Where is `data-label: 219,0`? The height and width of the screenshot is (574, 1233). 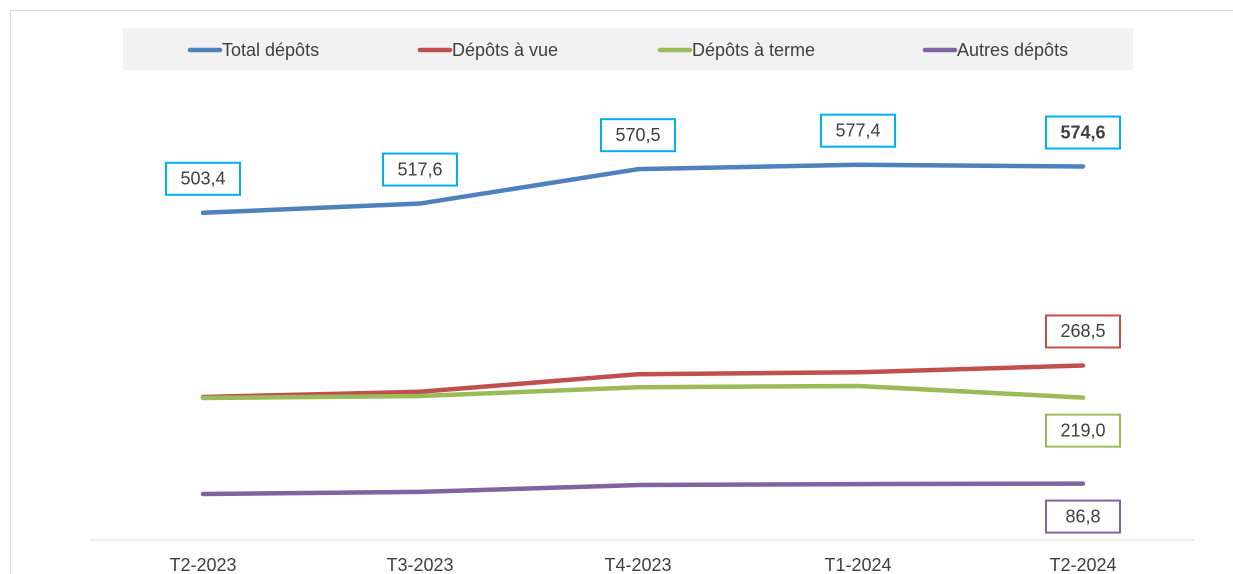
data-label: 219,0 is located at coordinates (1082, 430).